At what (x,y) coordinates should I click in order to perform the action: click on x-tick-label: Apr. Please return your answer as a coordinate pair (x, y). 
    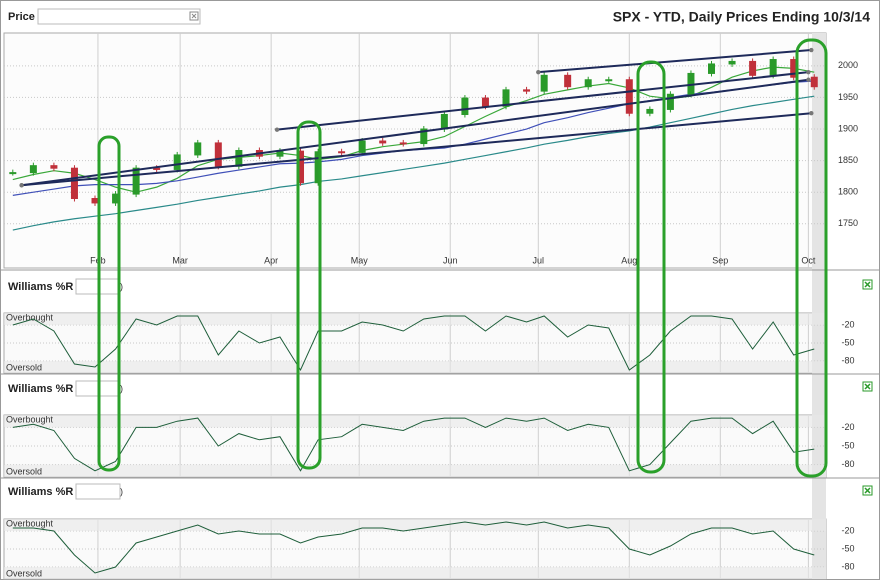
    Looking at the image, I should click on (271, 260).